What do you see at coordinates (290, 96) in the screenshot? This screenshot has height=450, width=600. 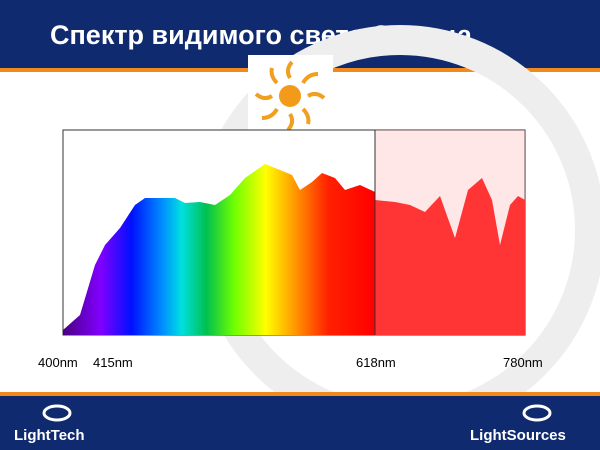 I see `sun-icon` at bounding box center [290, 96].